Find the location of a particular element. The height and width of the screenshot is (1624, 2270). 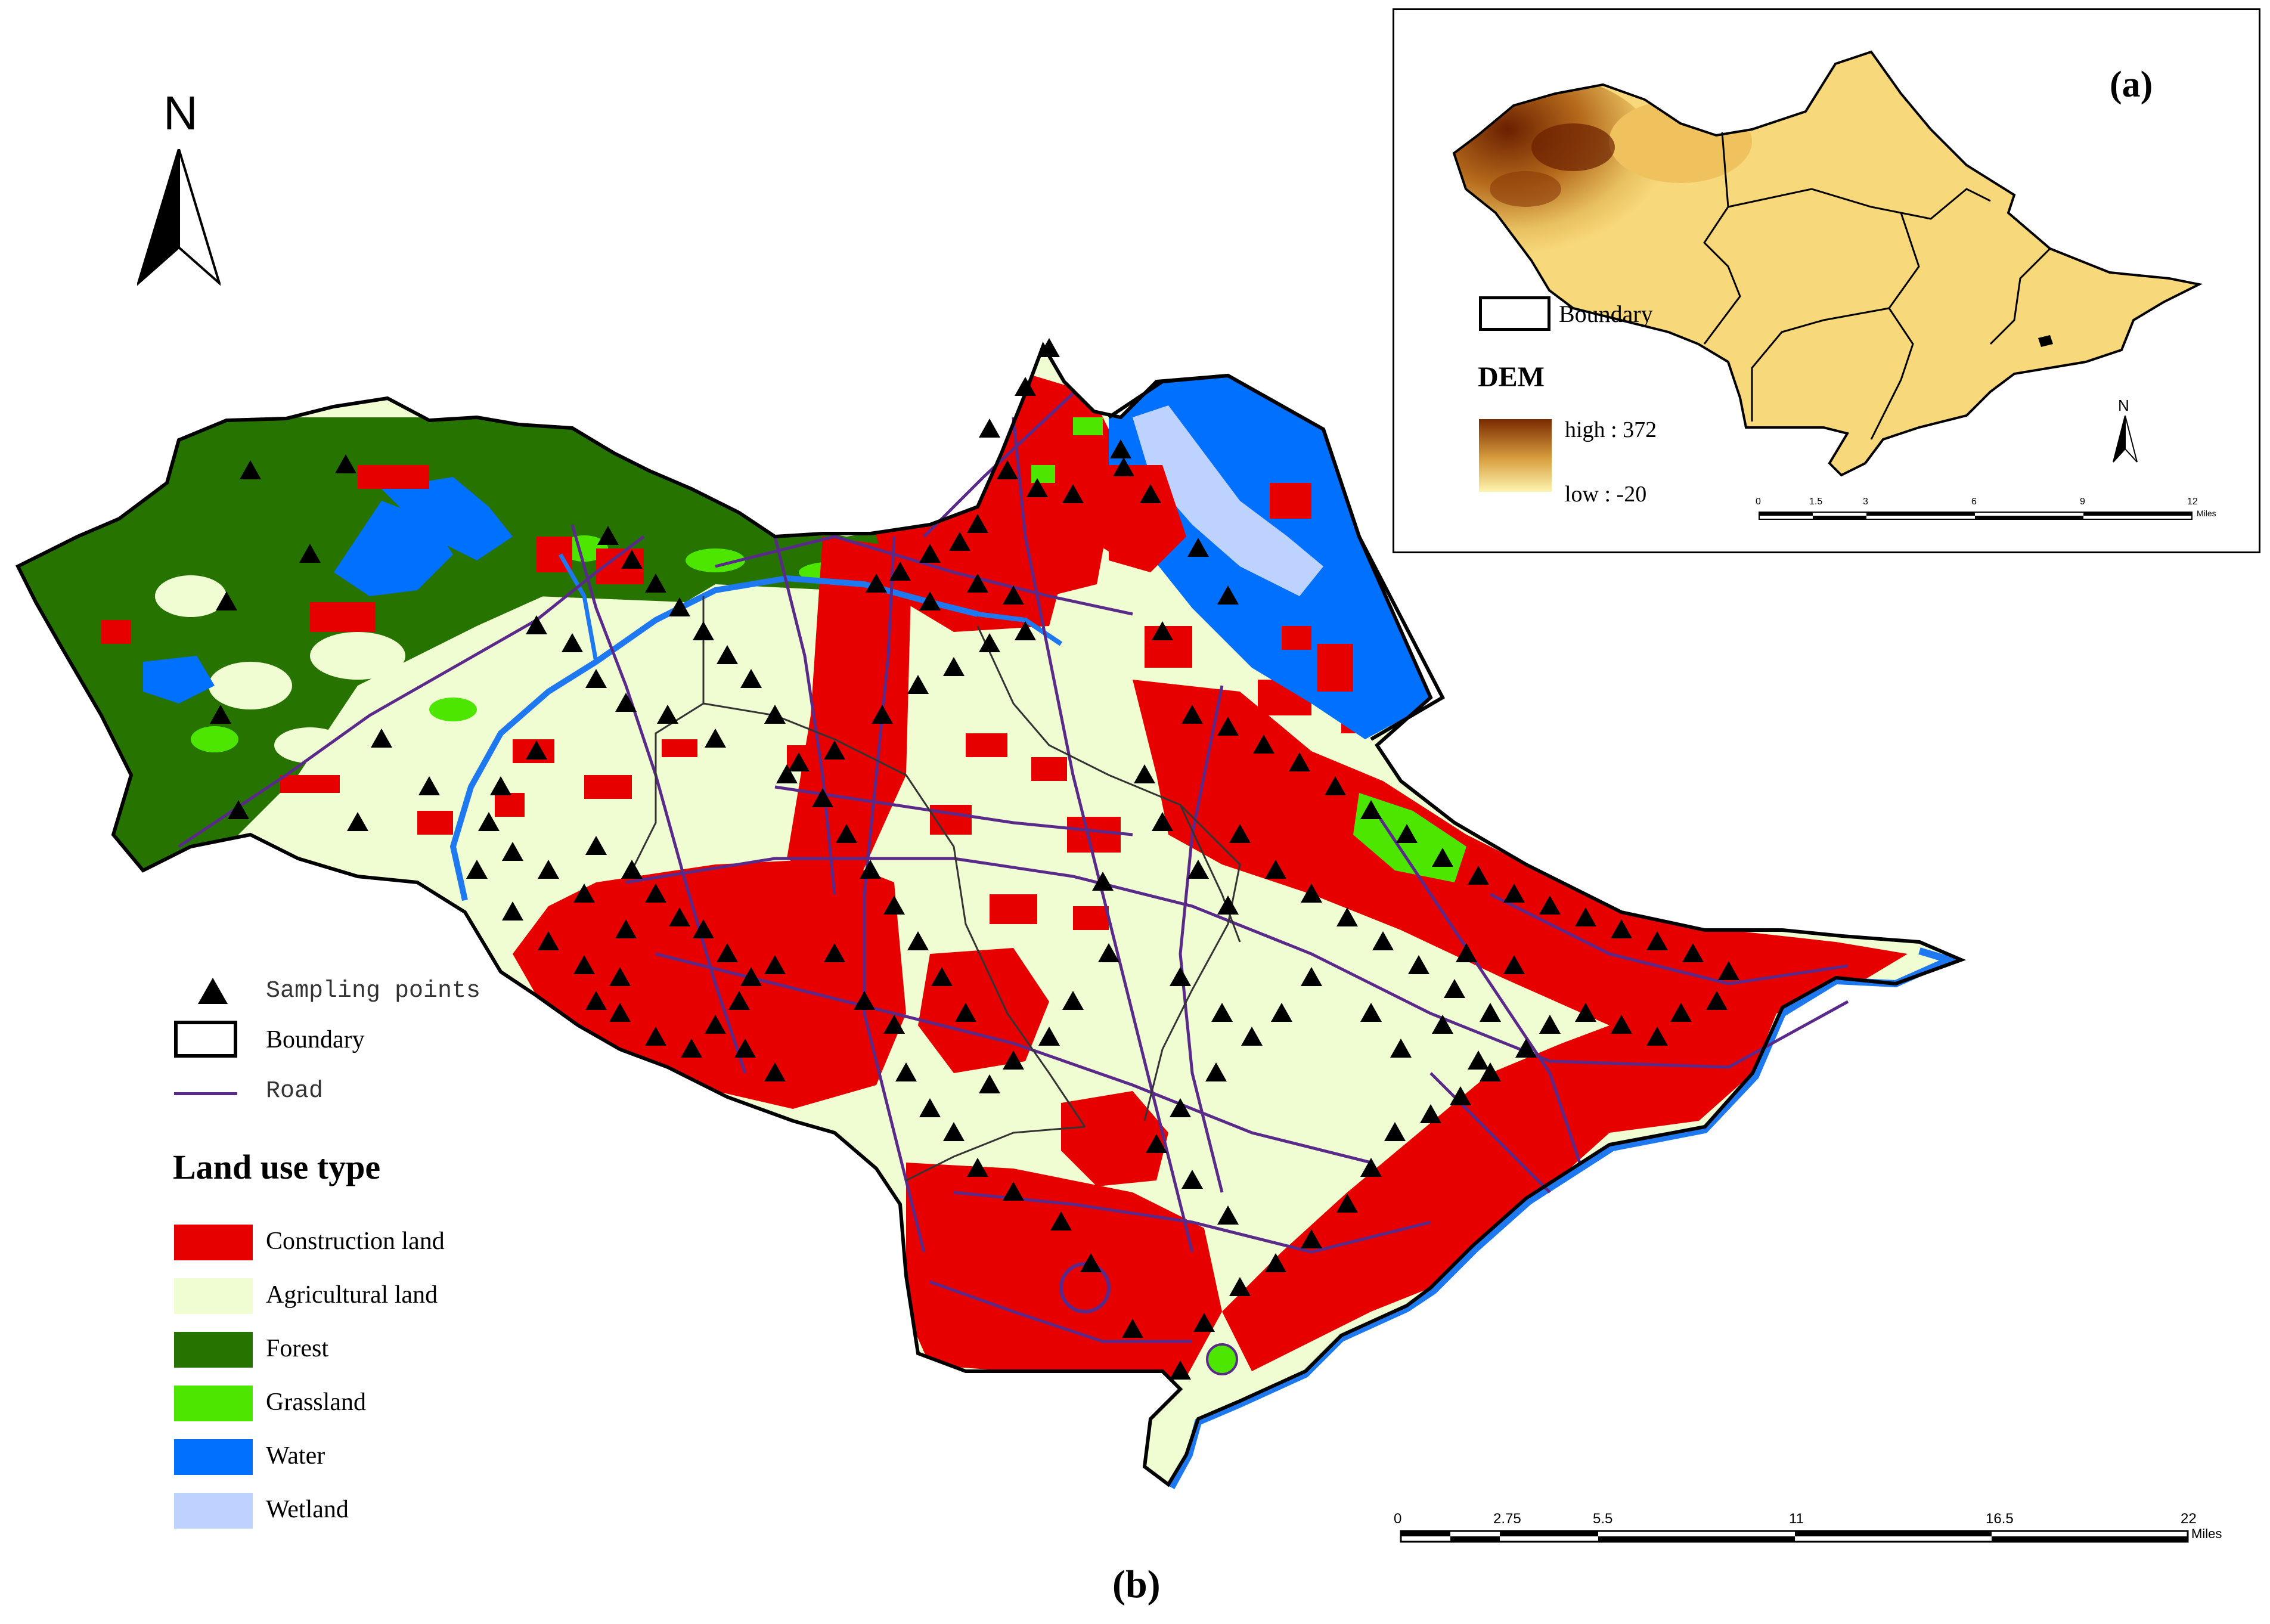

inset-north-letter: N is located at coordinates (2123, 405).